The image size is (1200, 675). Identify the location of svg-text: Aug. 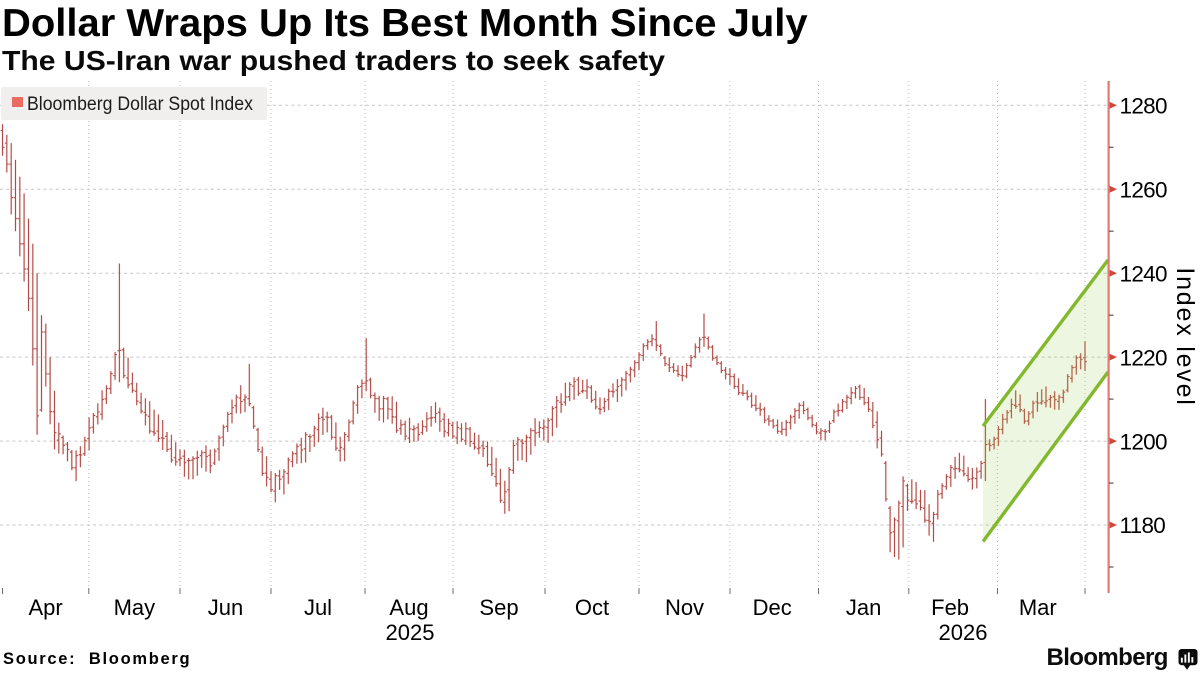
(408, 607).